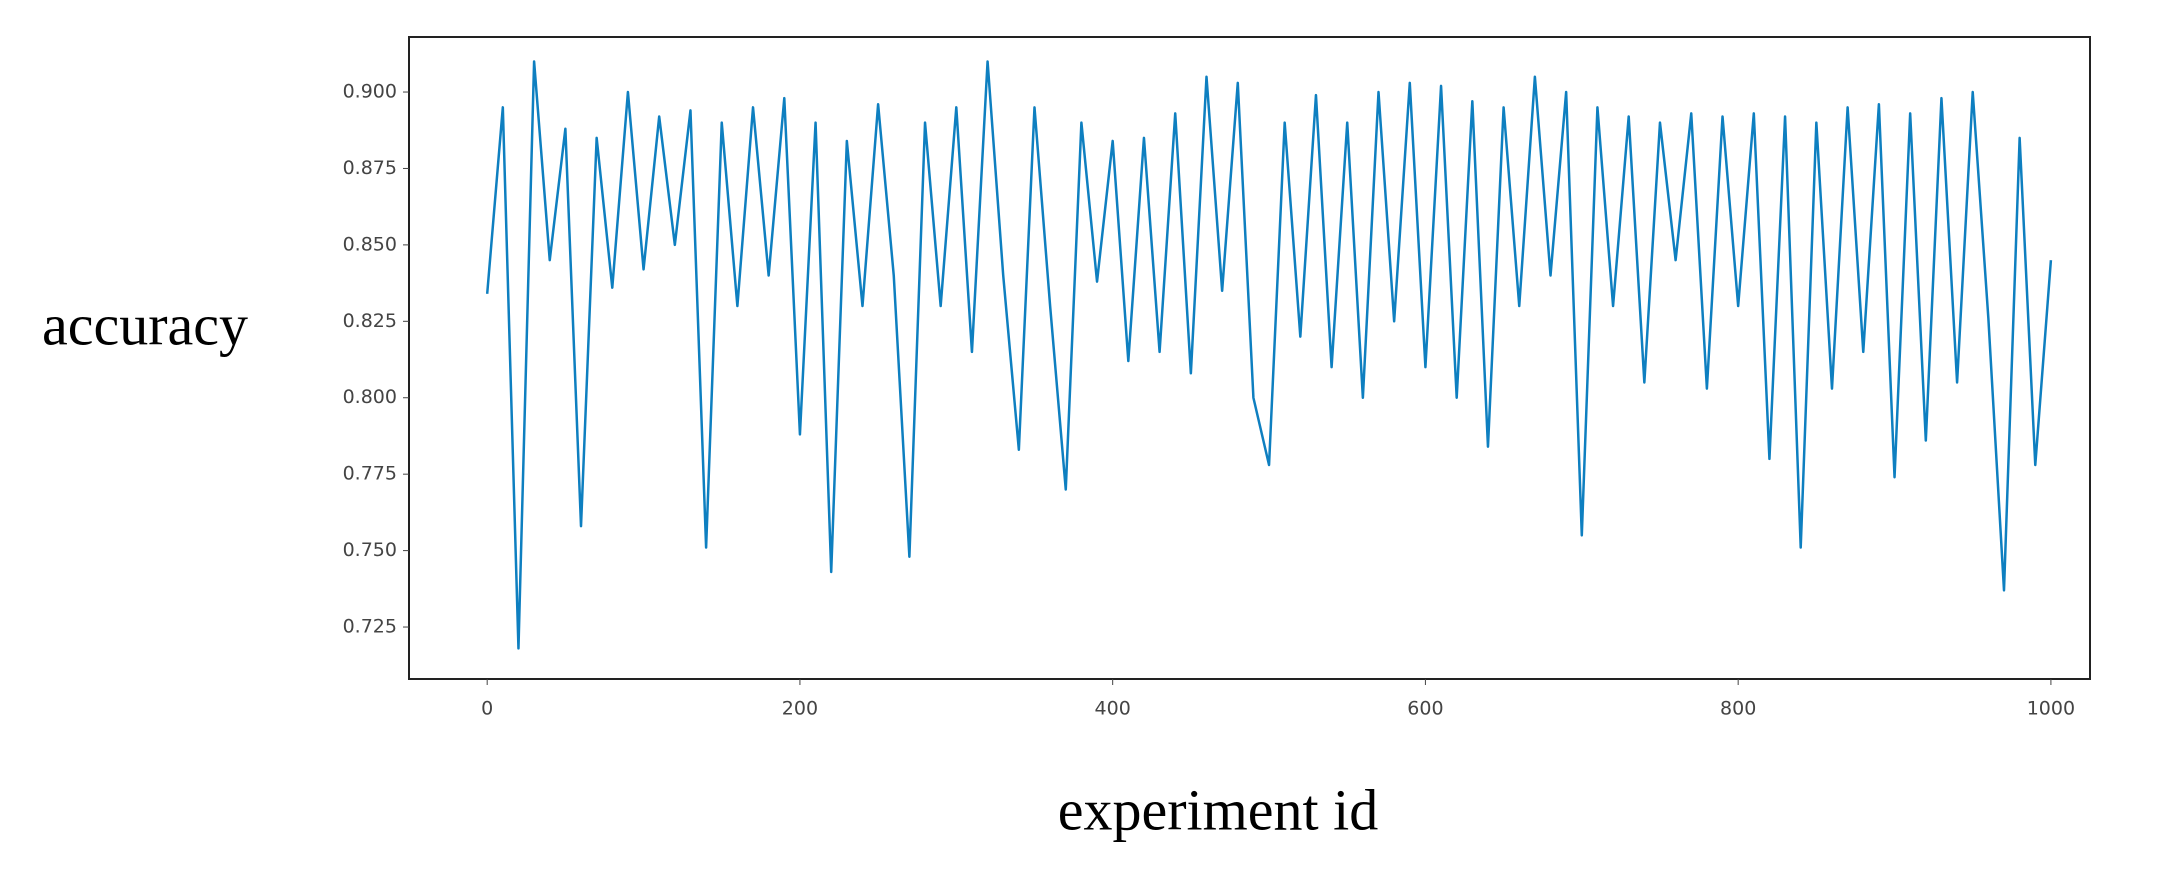 This screenshot has height=881, width=2161. What do you see at coordinates (487, 709) in the screenshot?
I see `x-tick-label: 0` at bounding box center [487, 709].